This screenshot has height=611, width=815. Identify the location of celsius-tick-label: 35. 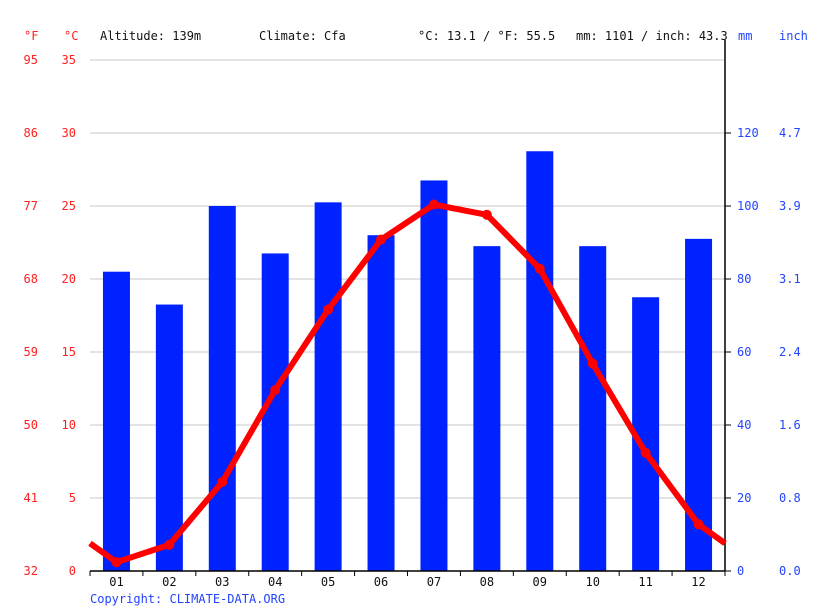
(68, 60).